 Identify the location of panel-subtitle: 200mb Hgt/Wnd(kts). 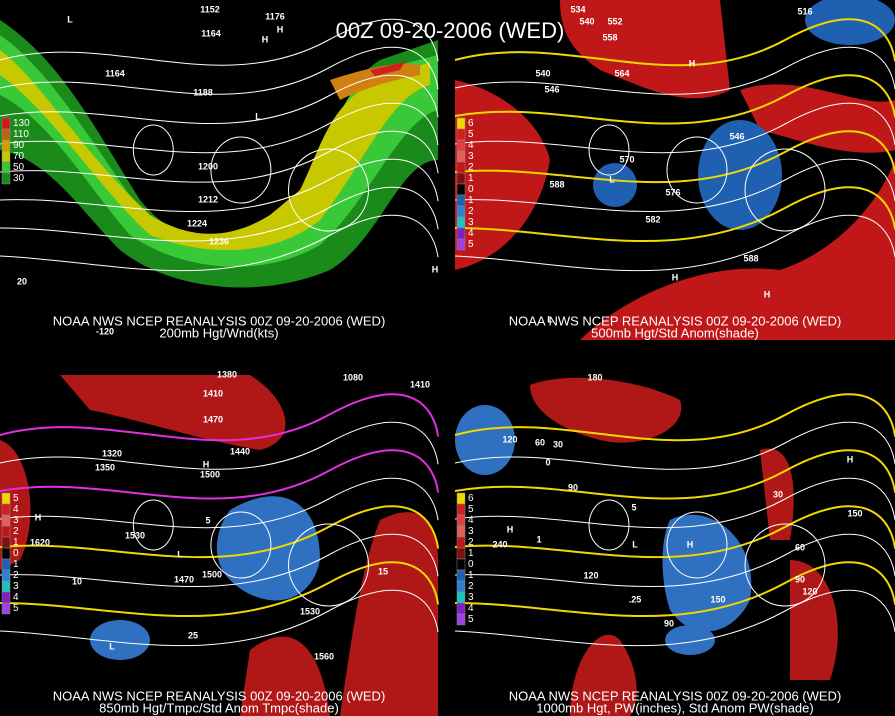
(218, 332).